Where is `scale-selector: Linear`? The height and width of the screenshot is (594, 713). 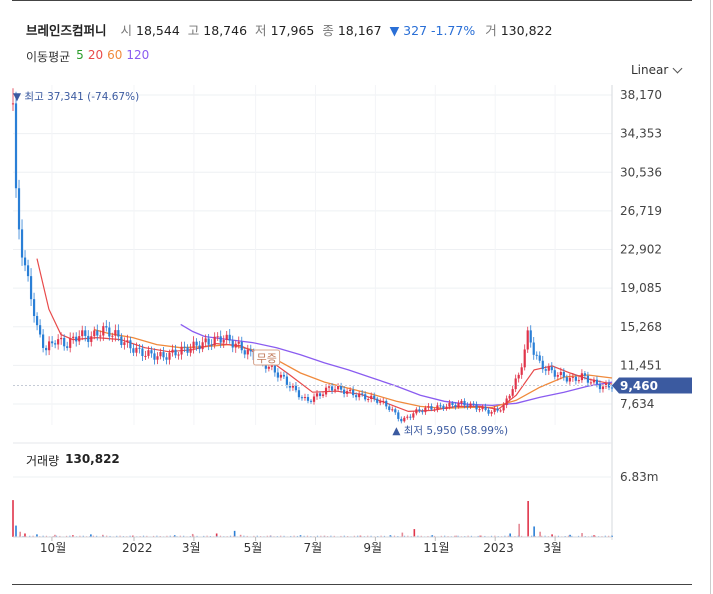
scale-selector: Linear is located at coordinates (657, 70).